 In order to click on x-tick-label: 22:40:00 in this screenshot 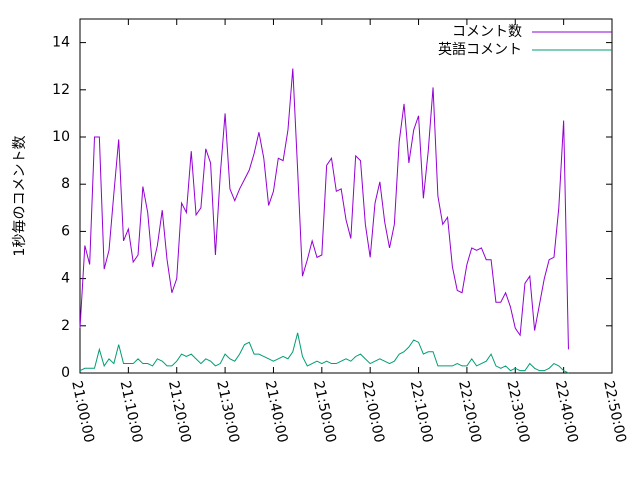, I will do `click(566, 411)`.